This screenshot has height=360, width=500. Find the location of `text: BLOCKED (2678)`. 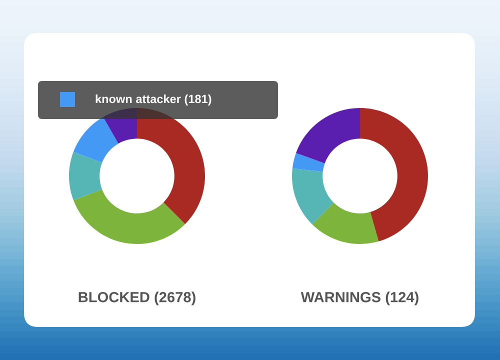

text: BLOCKED (2678) is located at coordinates (137, 299).